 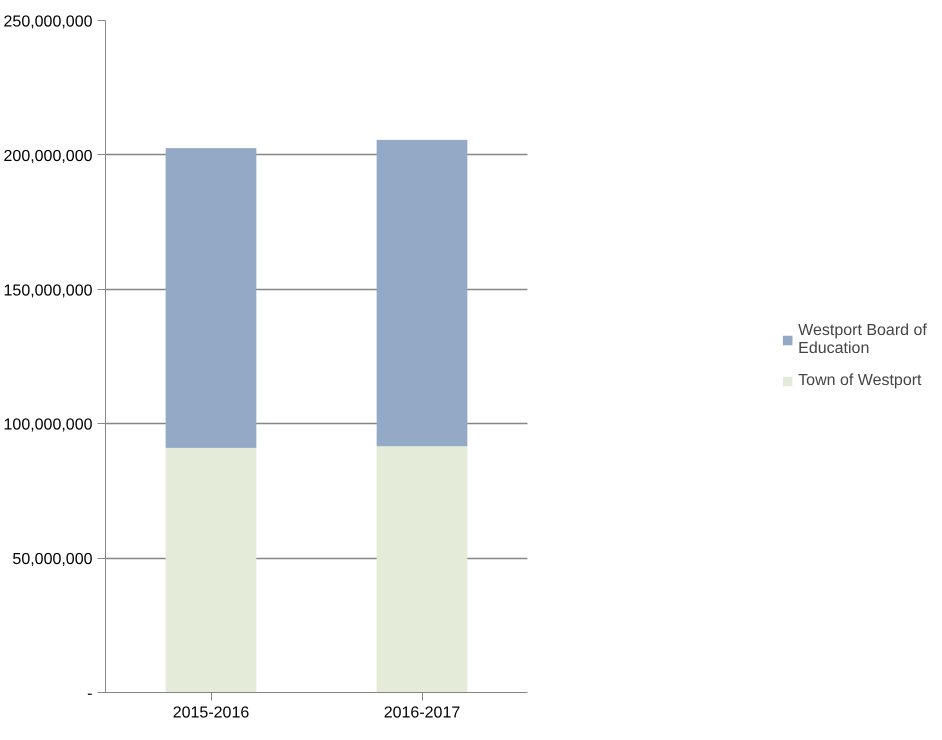 I want to click on y-tick-label: 50,000,000, so click(x=52, y=559).